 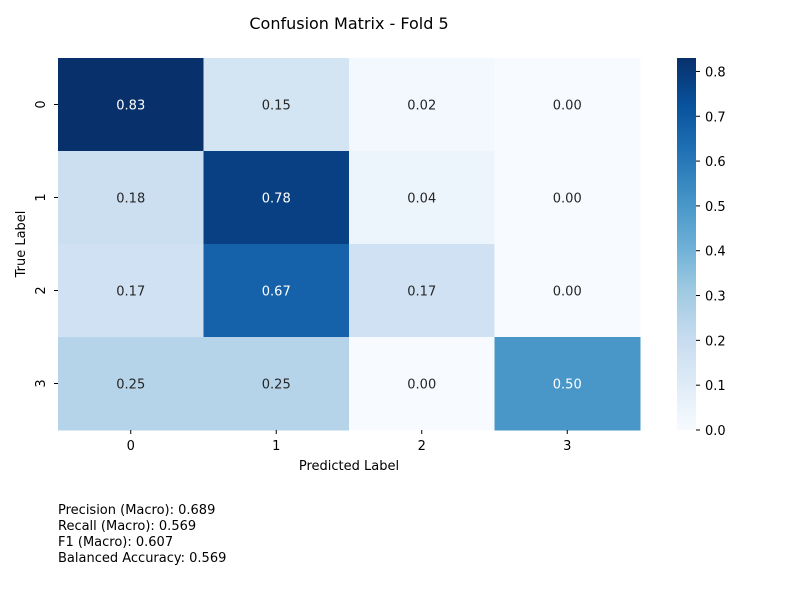 What do you see at coordinates (41, 383) in the screenshot?
I see `y-tick-label: 3` at bounding box center [41, 383].